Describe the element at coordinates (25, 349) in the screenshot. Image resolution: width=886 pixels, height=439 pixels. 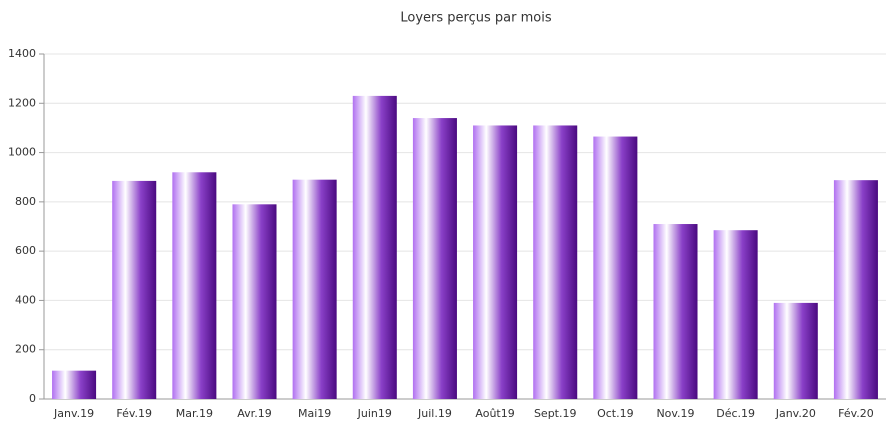
I see `y-tick-label: 200` at that location.